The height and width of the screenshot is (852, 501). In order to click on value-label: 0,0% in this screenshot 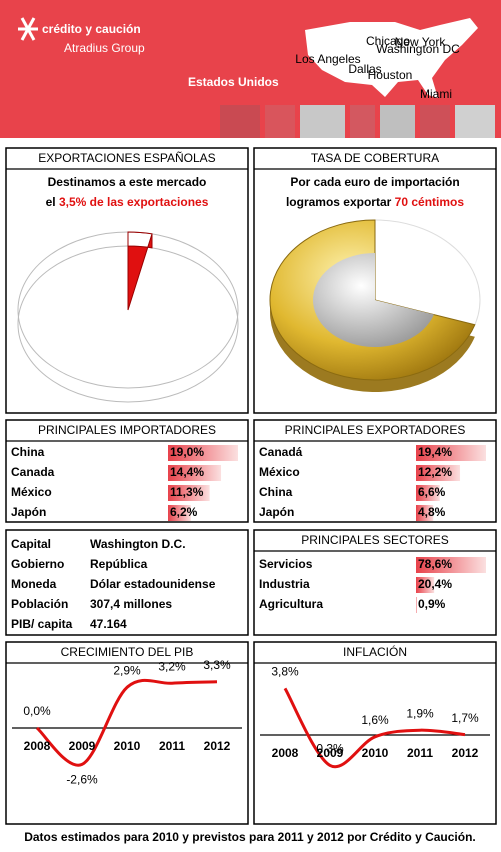, I will do `click(37, 711)`.